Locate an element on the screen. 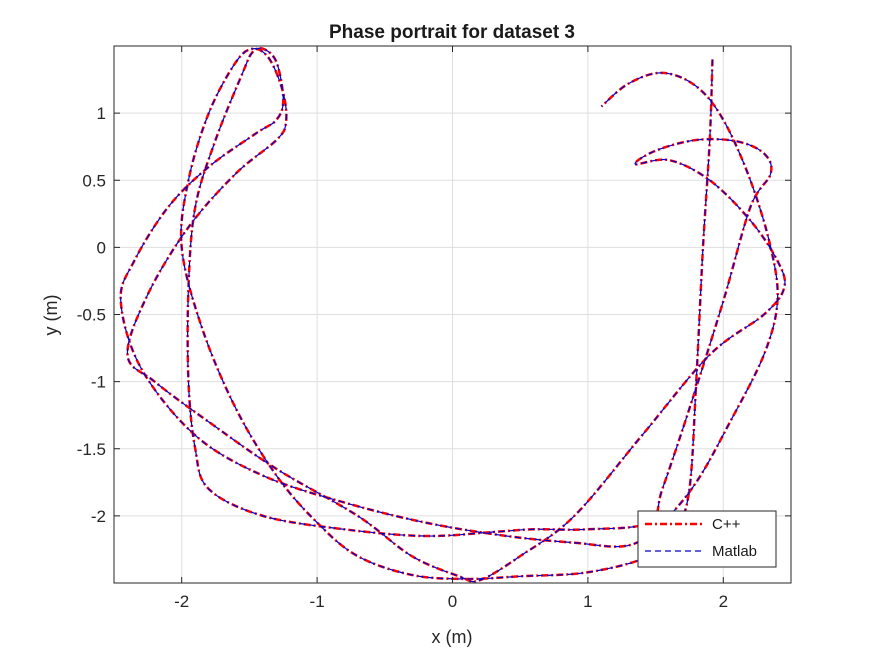 Image resolution: width=875 pixels, height=656 pixels. y-tick-label: 1 is located at coordinates (101, 113).